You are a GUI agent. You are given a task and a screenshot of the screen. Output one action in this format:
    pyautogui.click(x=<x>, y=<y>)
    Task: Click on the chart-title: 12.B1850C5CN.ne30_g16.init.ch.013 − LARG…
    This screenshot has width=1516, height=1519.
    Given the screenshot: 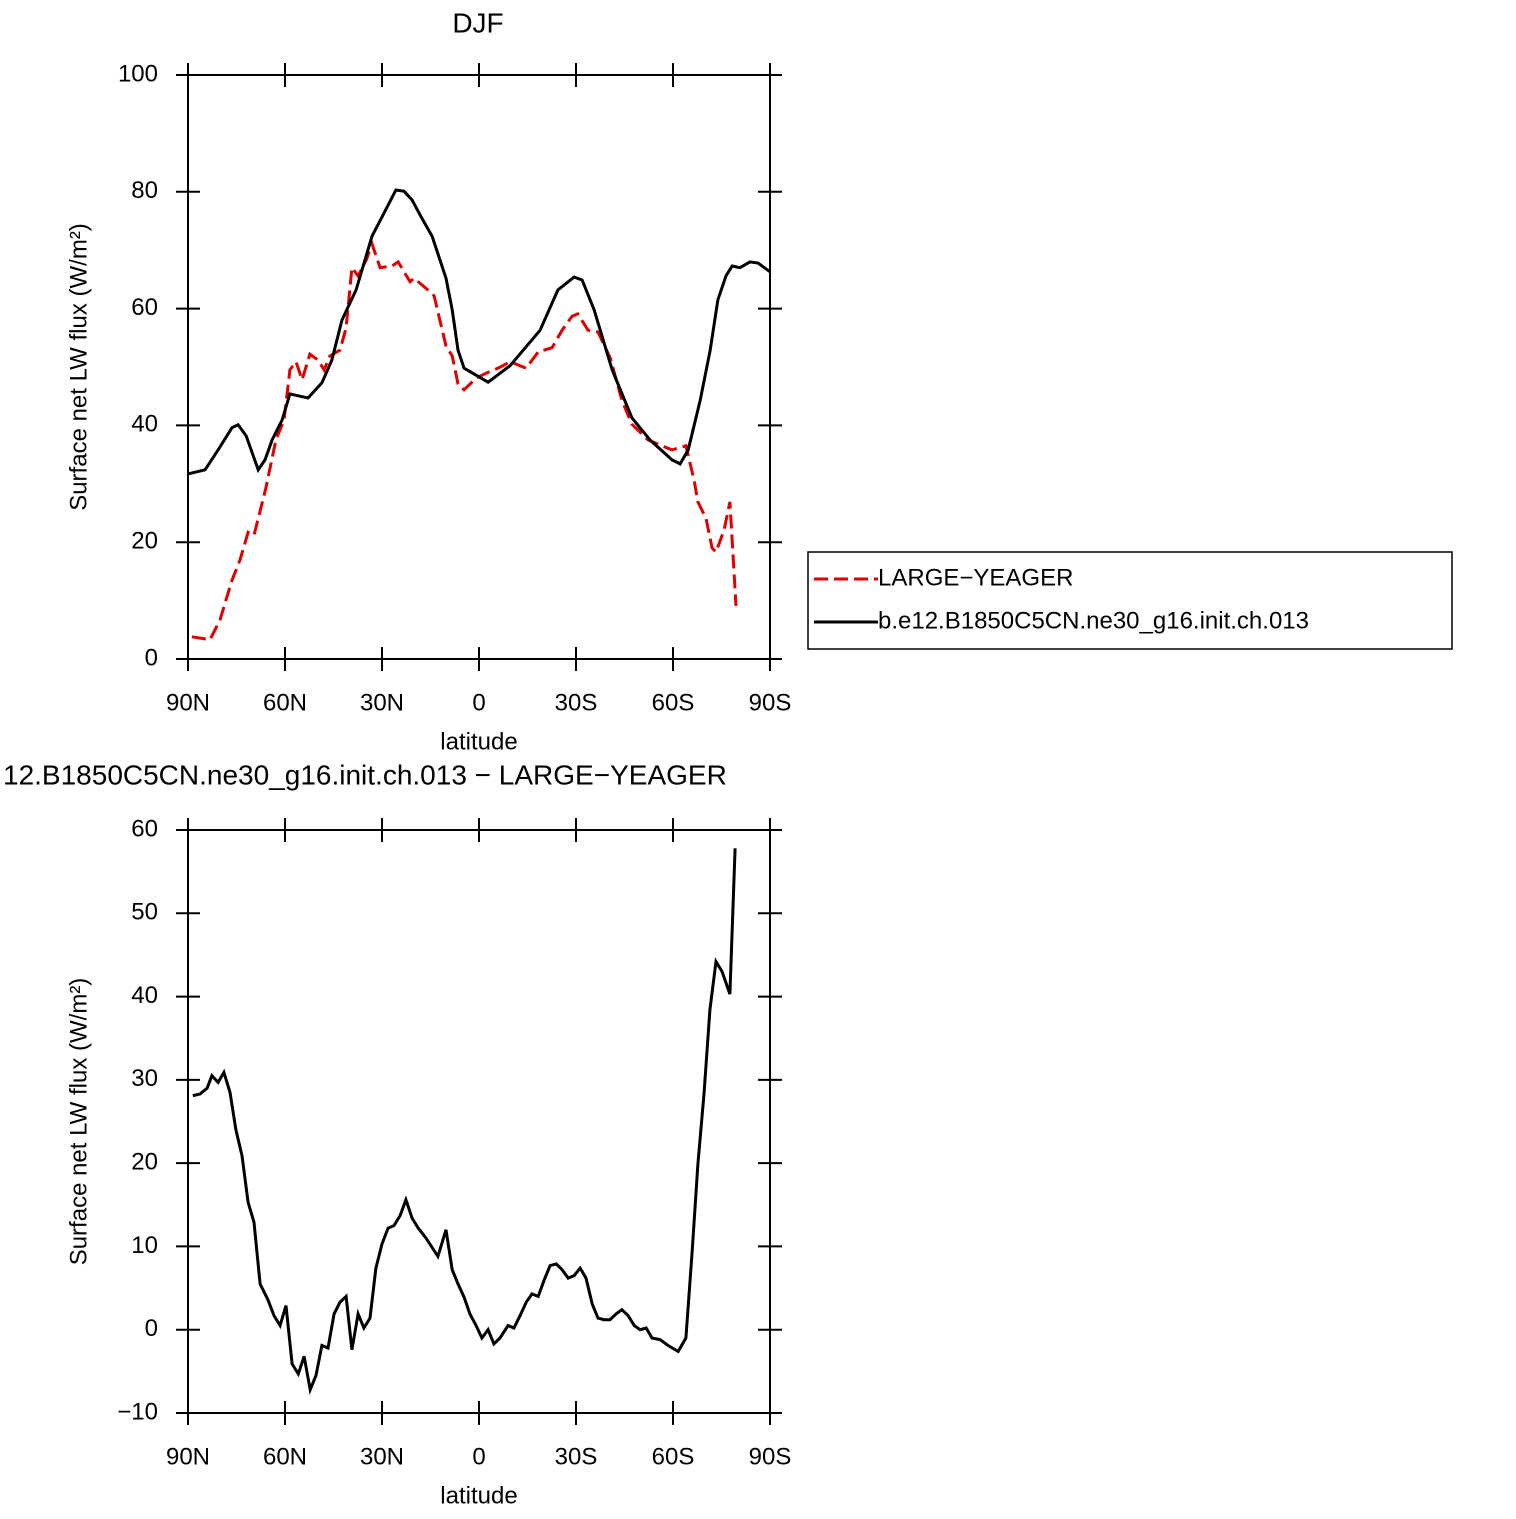 What is the action you would take?
    pyautogui.click(x=365, y=774)
    